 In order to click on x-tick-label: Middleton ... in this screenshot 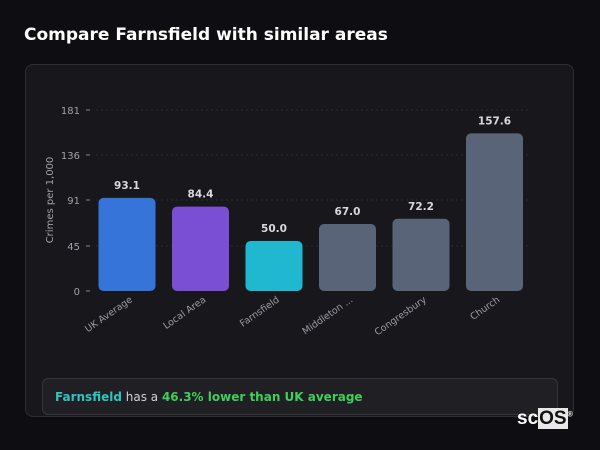, I will do `click(328, 315)`.